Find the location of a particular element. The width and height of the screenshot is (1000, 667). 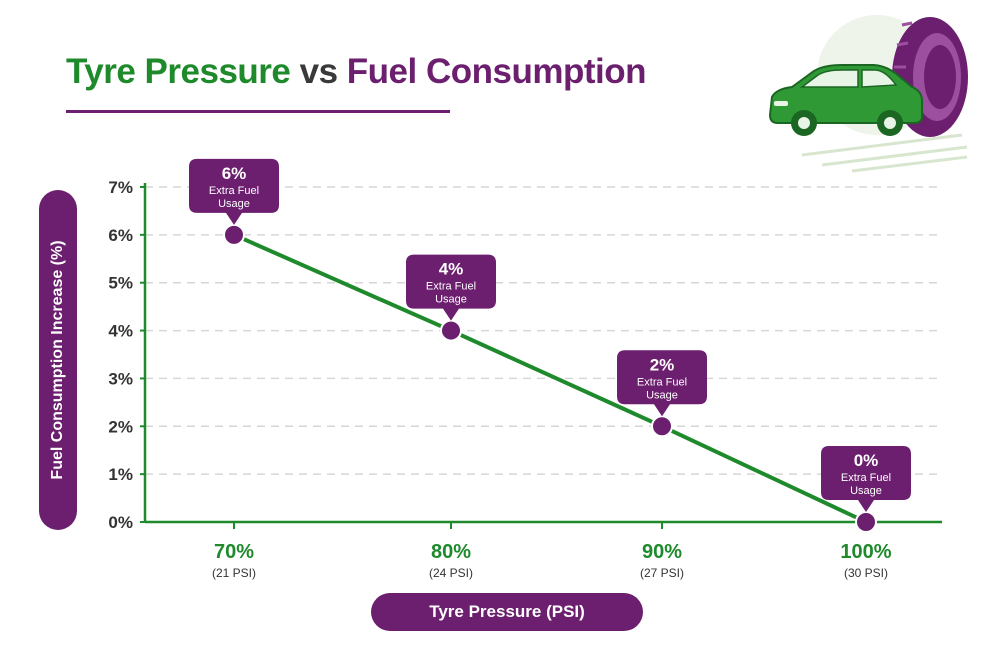

y-tick-label: 5% is located at coordinates (120, 283).